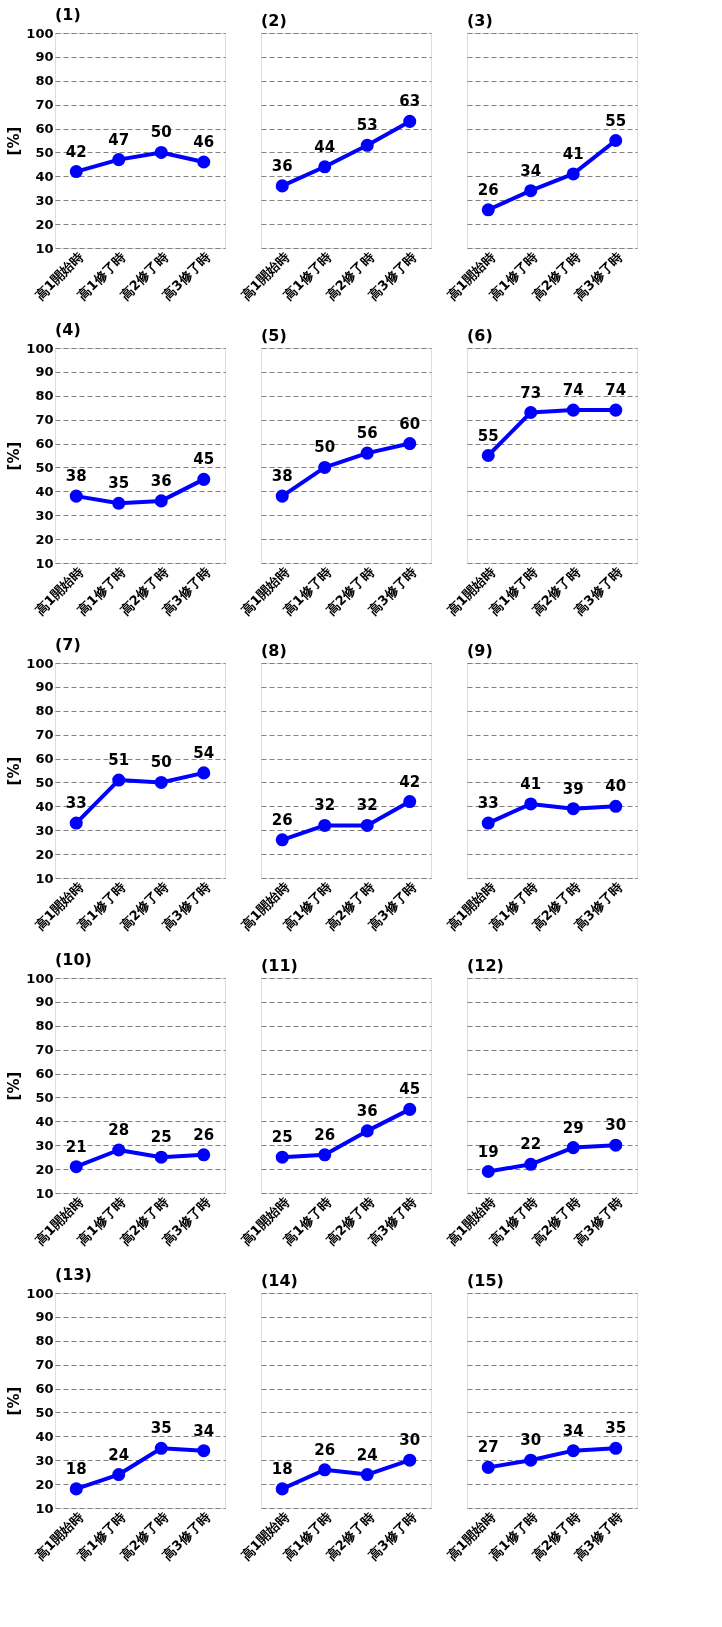 The width and height of the screenshot is (722, 1627). Describe the element at coordinates (274, 650) in the screenshot. I see `chart-title: (8)` at that location.